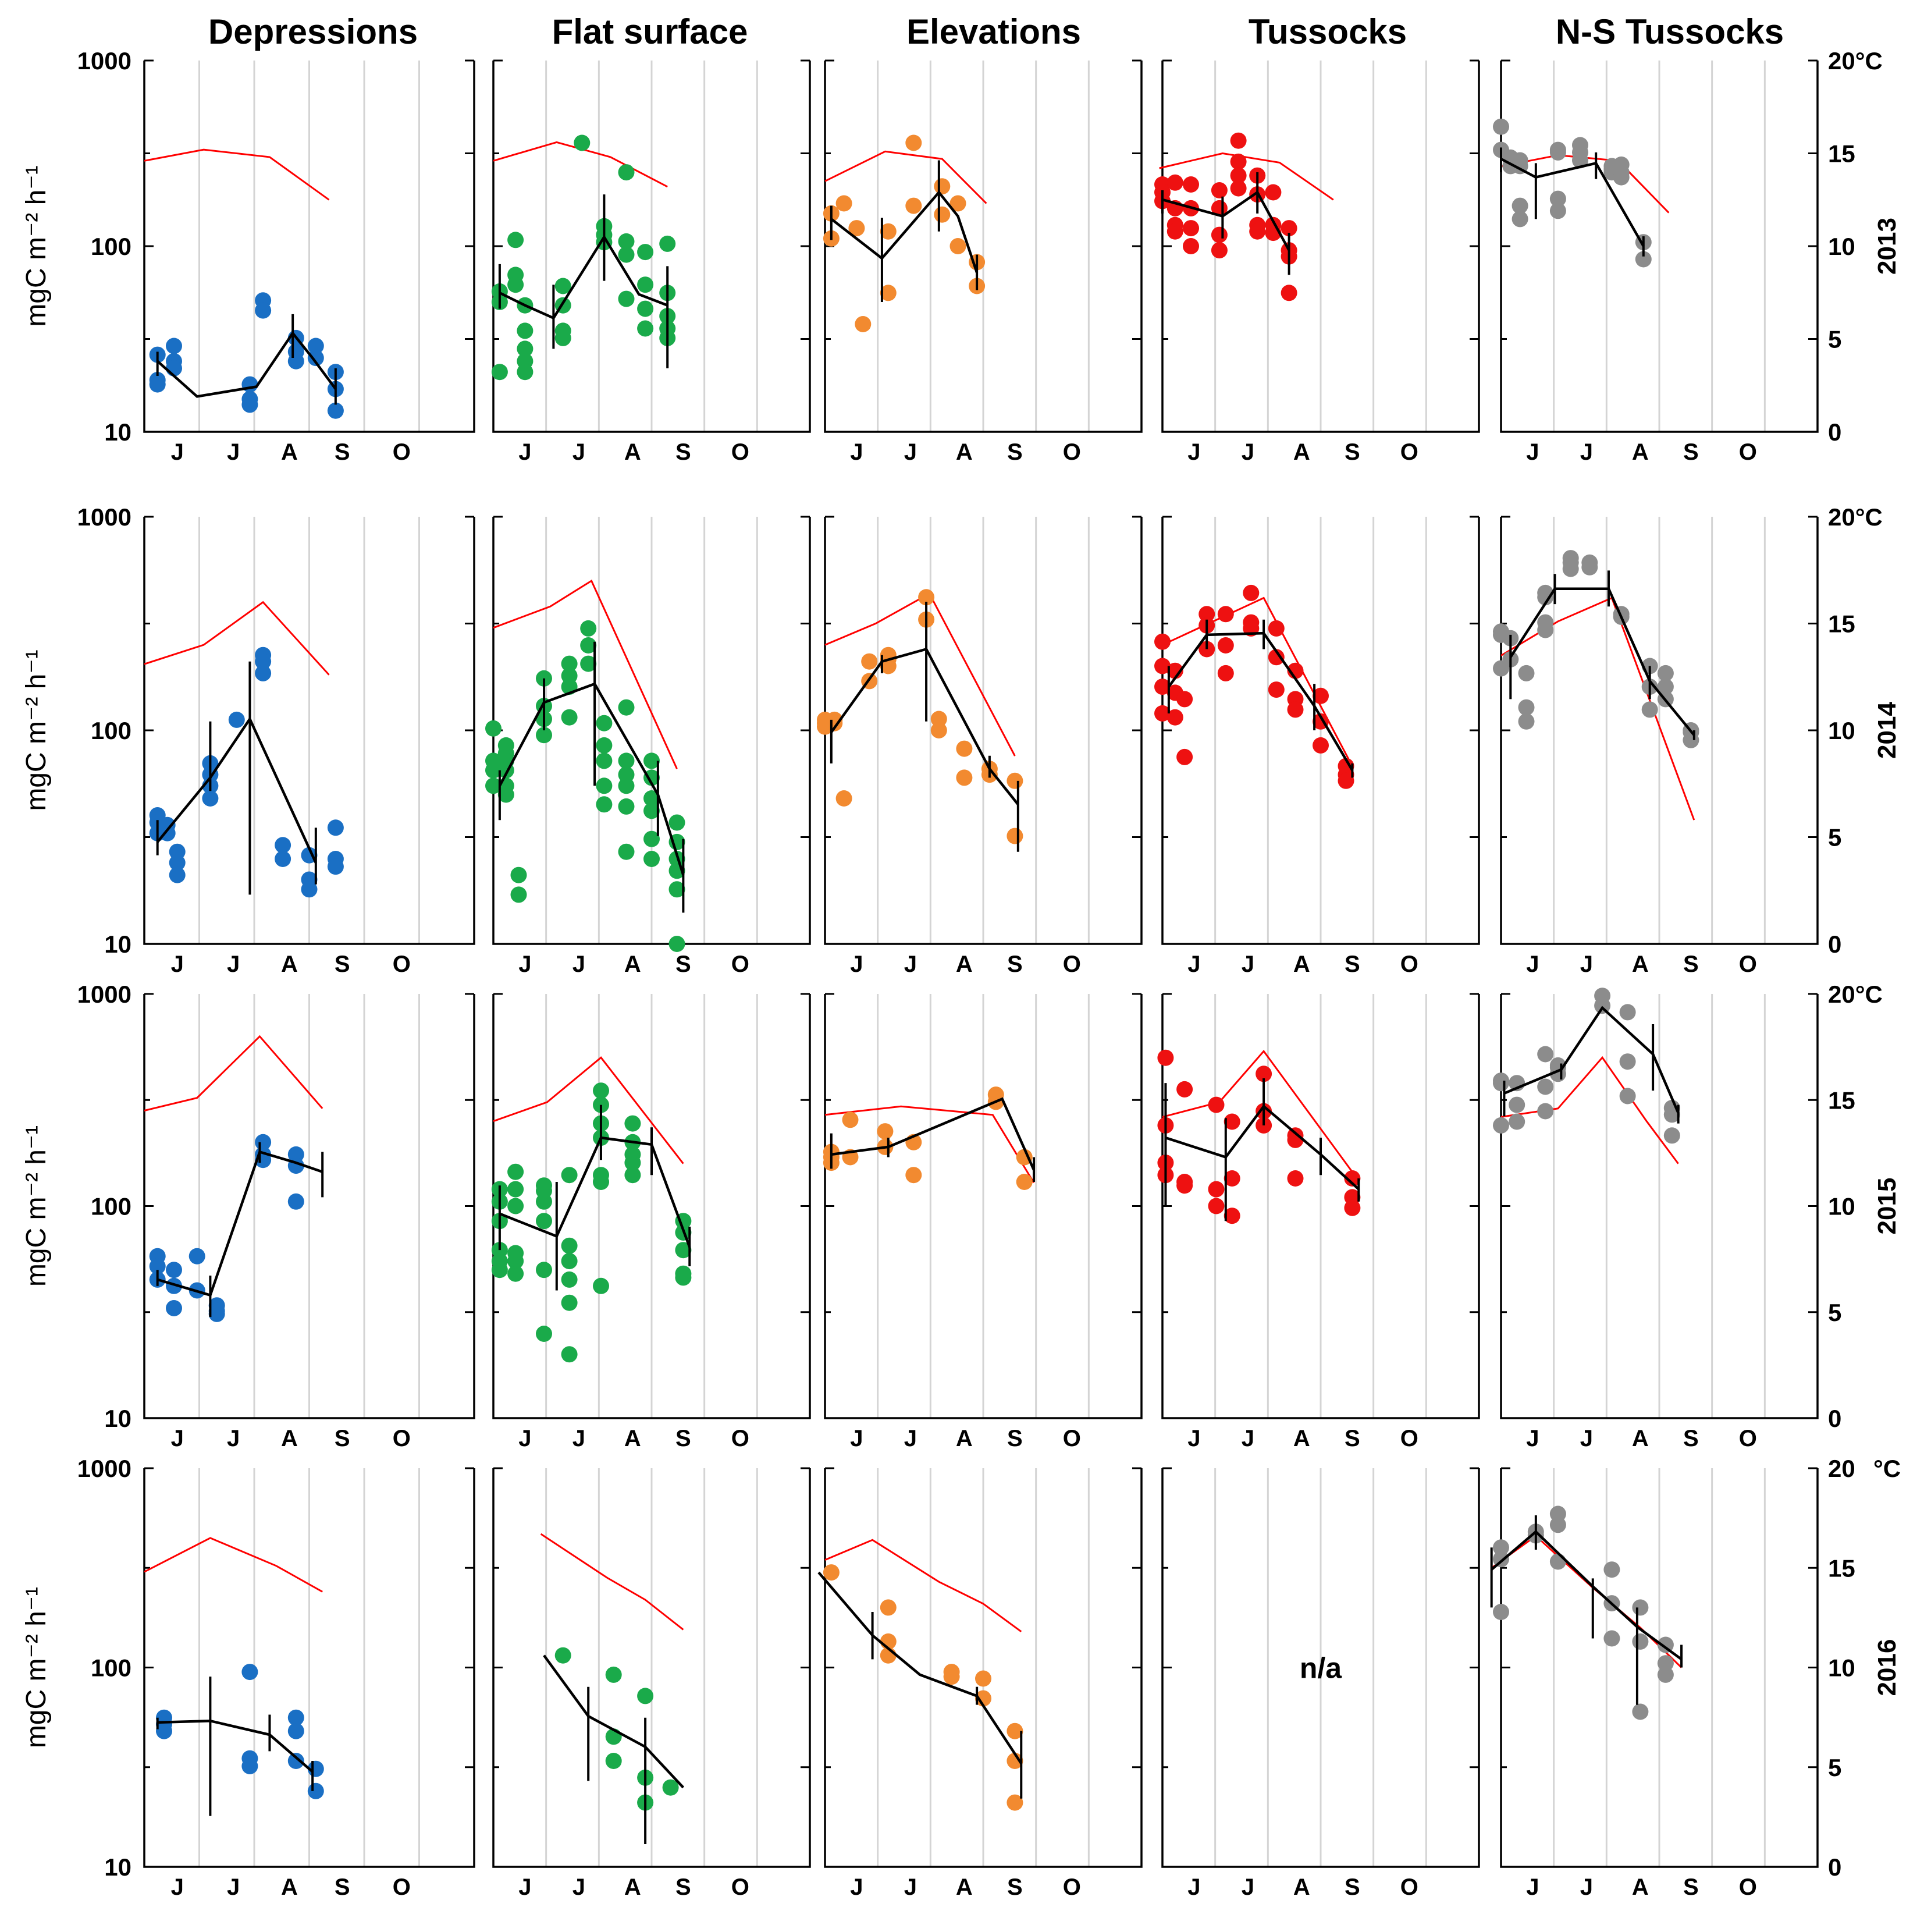 The width and height of the screenshot is (1924, 1932). I want to click on left-tick-label-100: 100, so click(111, 246).